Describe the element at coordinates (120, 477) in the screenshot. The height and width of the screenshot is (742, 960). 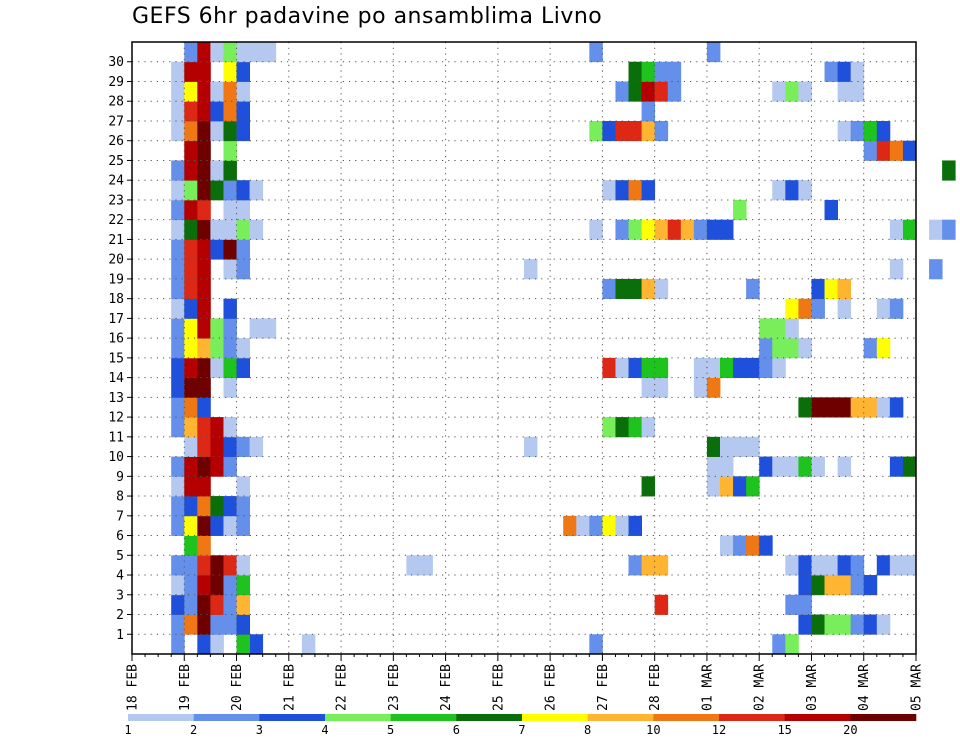
I see `y-tick-label: 9` at that location.